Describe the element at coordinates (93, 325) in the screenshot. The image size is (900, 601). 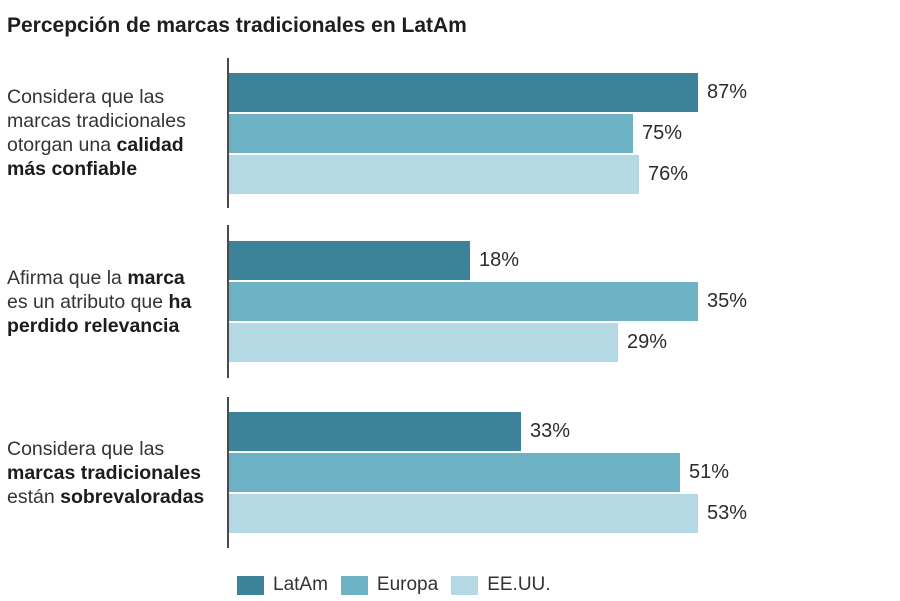
I see `group-label-line: perdido relevancia` at that location.